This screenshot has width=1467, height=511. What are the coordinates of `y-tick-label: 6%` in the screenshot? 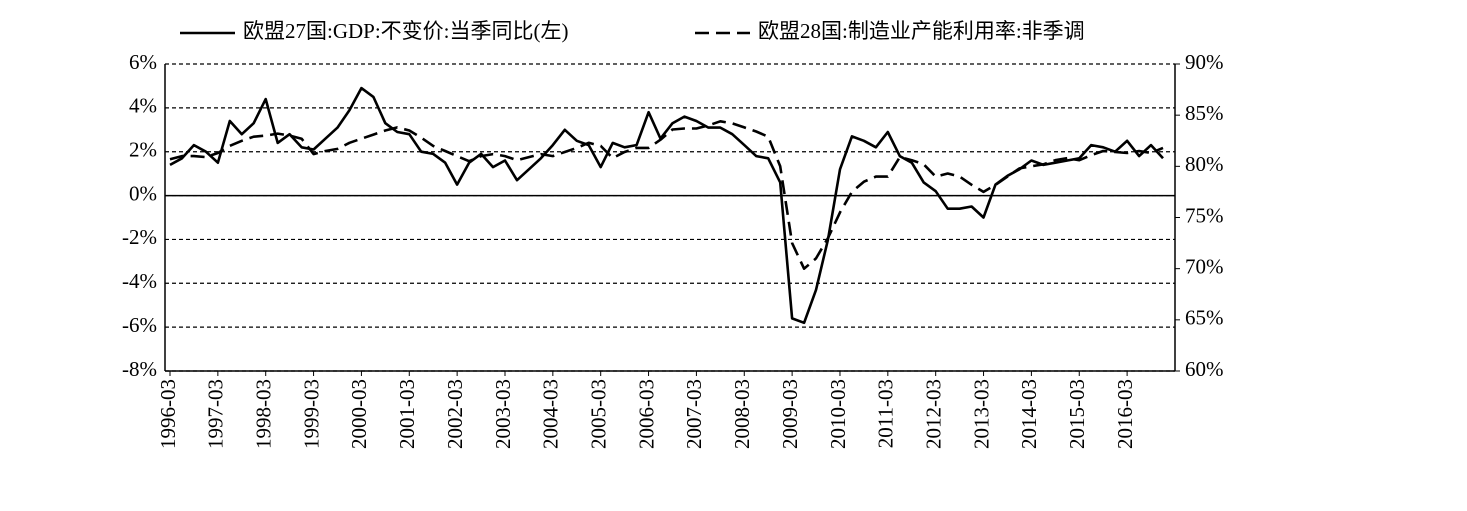 It's located at (143, 62).